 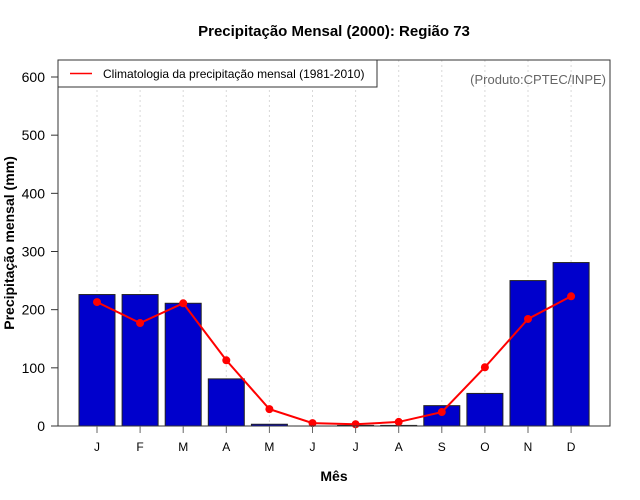 I want to click on y-tick-label: 200, so click(x=34, y=310).